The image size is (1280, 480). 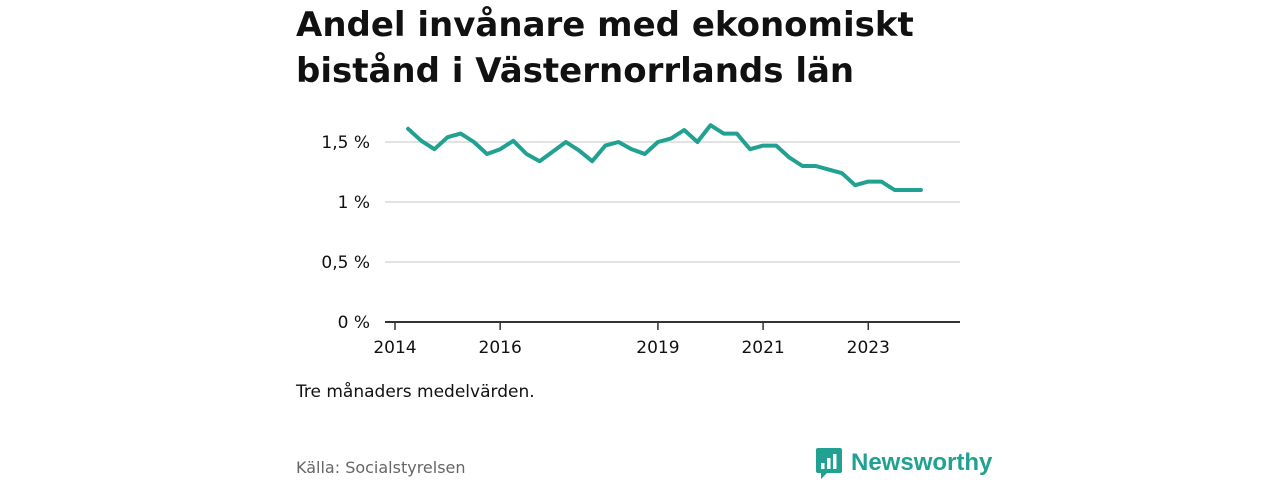 I want to click on x-tick-label: 2014, so click(x=394, y=348).